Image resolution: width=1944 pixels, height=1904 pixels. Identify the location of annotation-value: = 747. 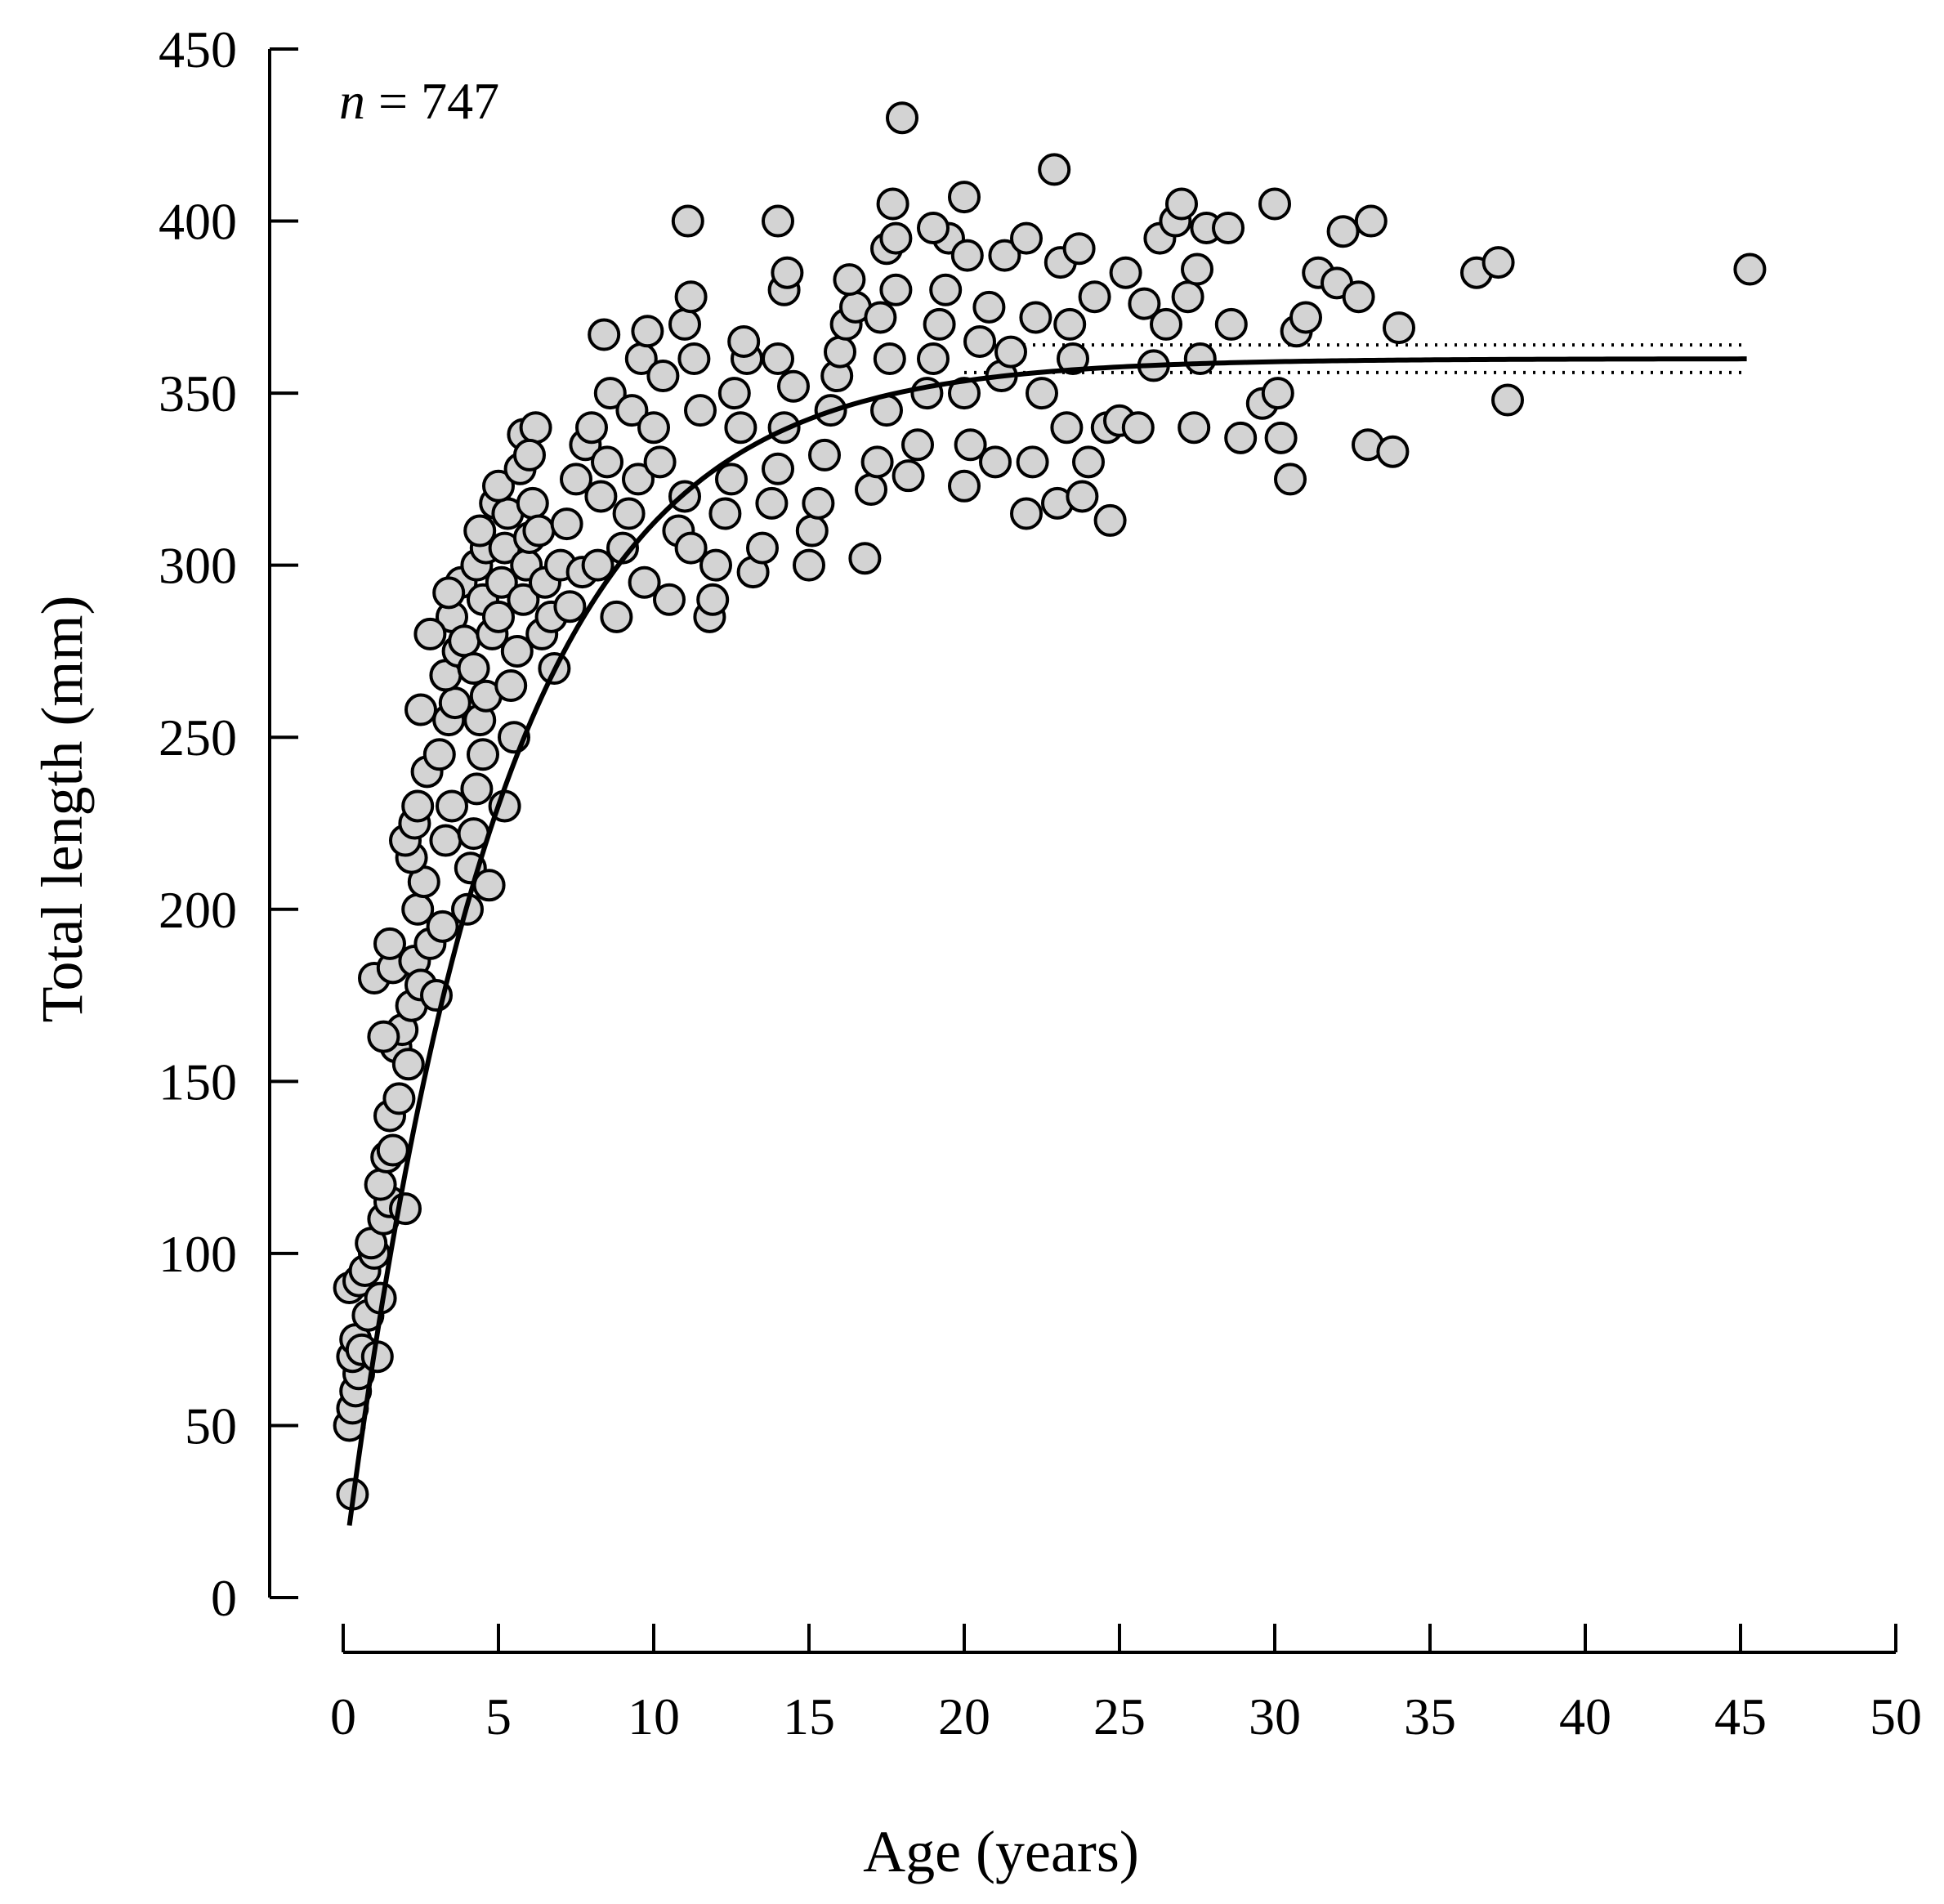
(432, 101).